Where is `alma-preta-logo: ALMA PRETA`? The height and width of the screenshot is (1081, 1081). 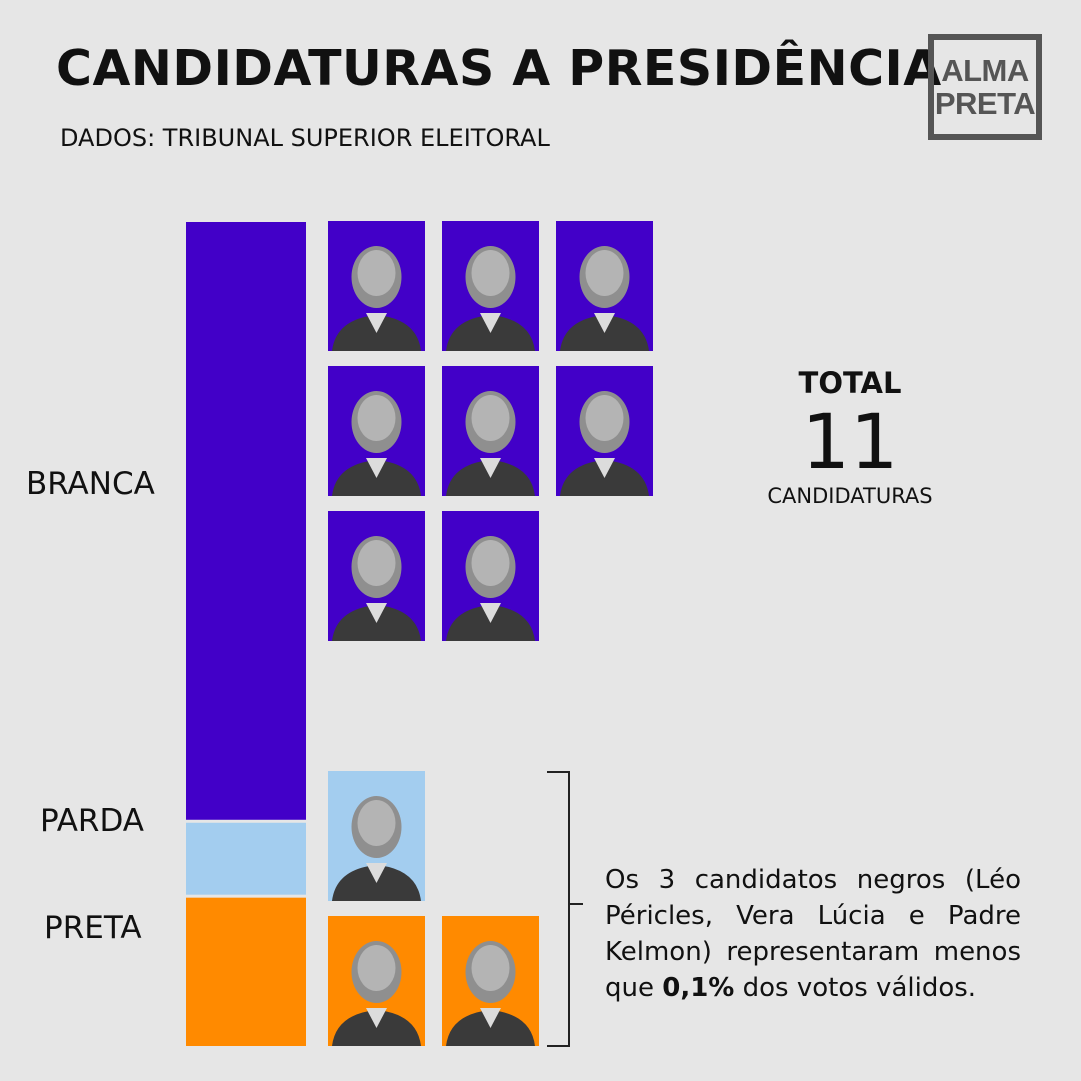
alma-preta-logo: ALMA PRETA is located at coordinates (985, 87).